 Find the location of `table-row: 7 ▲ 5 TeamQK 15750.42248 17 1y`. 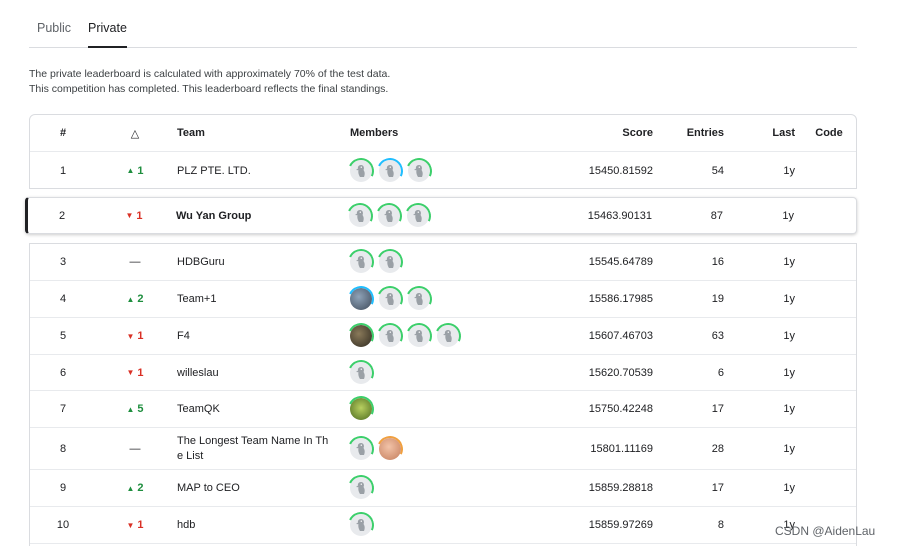

table-row: 7 ▲ 5 TeamQK 15750.42248 17 1y is located at coordinates (443, 409).